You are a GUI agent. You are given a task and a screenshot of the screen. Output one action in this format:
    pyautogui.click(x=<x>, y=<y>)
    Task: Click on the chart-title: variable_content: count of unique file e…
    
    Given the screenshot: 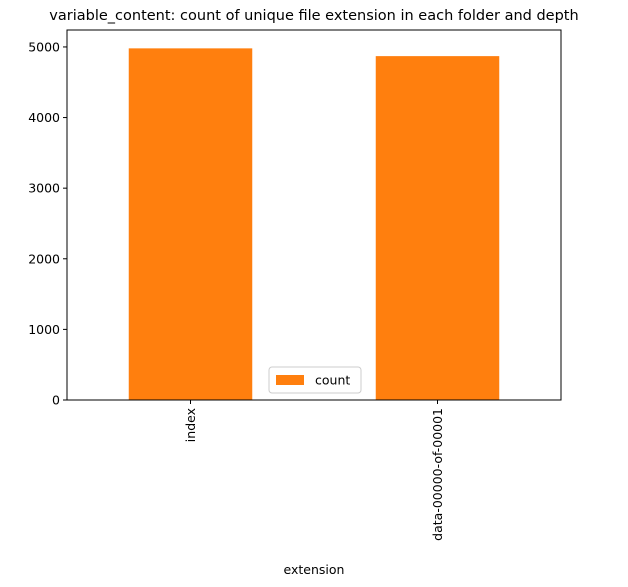 What is the action you would take?
    pyautogui.click(x=313, y=16)
    